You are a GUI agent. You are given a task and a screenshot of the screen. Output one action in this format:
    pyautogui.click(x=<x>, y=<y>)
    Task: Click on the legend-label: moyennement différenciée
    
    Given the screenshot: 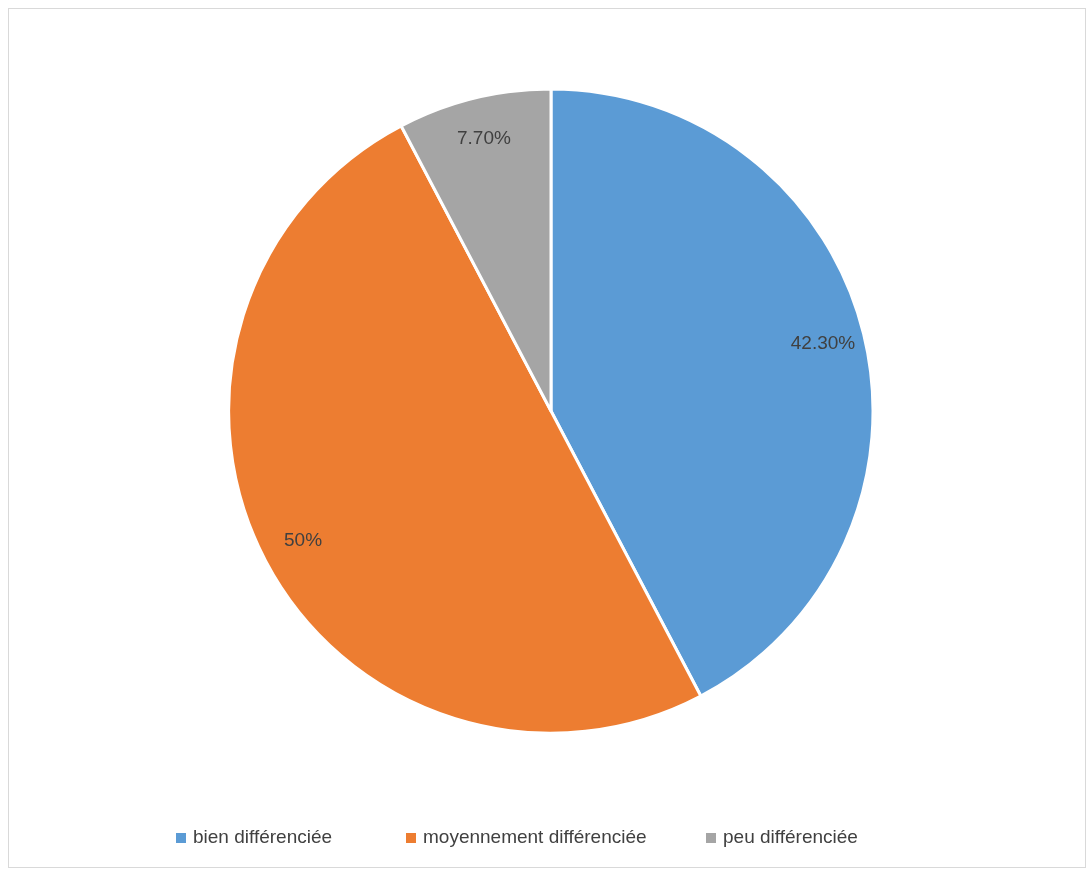 What is the action you would take?
    pyautogui.click(x=535, y=837)
    